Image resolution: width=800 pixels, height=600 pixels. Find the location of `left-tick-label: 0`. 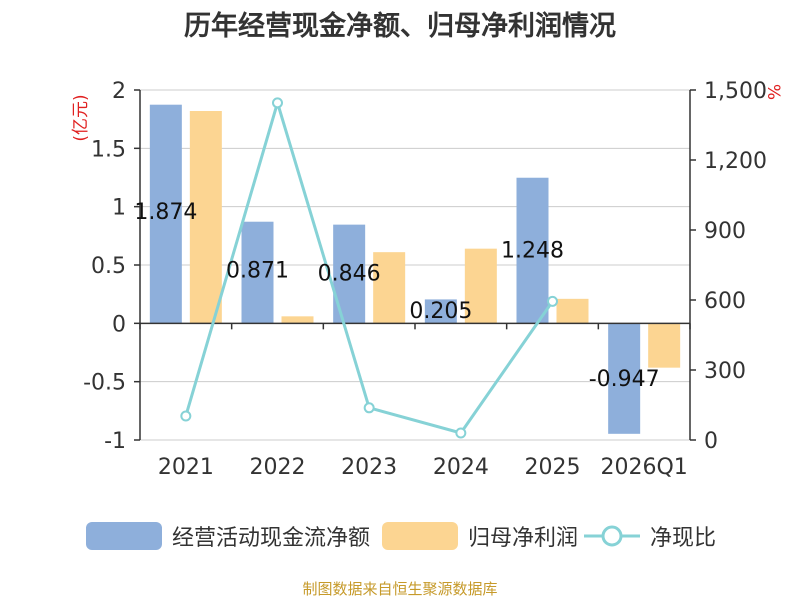

left-tick-label: 0 is located at coordinates (119, 324).